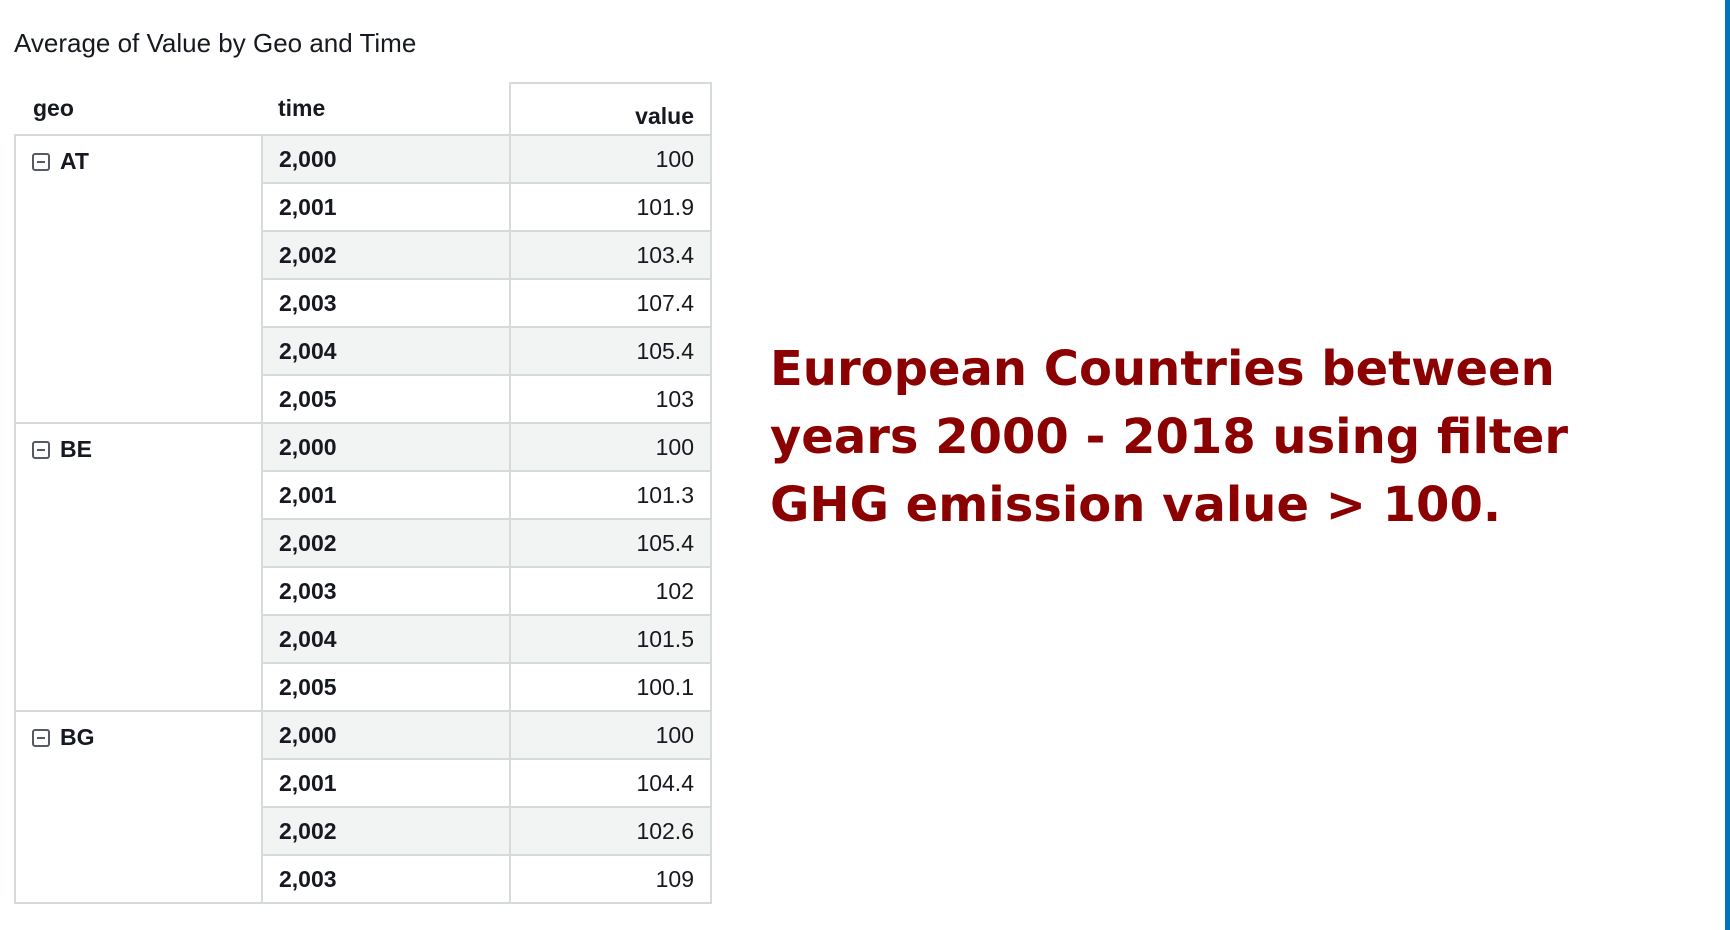  Describe the element at coordinates (610, 783) in the screenshot. I see `value-cell: 104.4` at that location.